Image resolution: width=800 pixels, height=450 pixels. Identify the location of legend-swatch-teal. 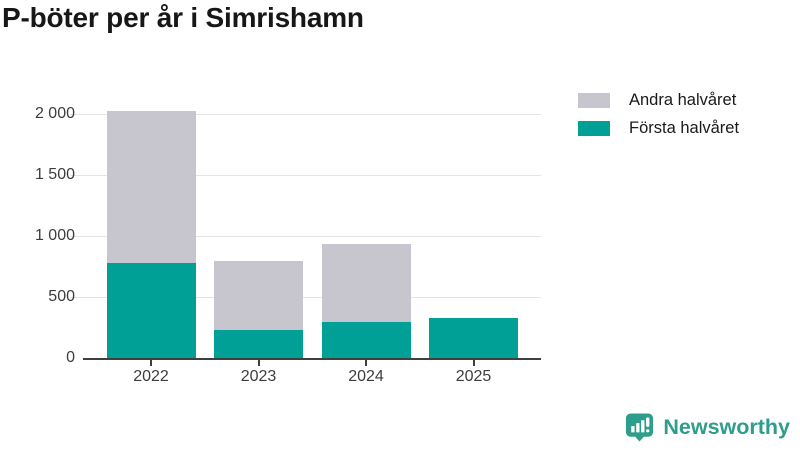
(594, 128).